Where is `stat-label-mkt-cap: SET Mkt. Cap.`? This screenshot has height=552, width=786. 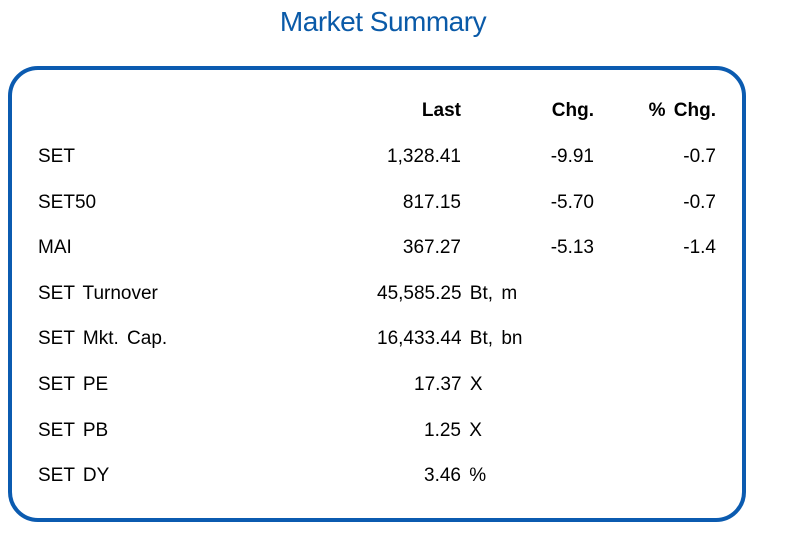 stat-label-mkt-cap: SET Mkt. Cap. is located at coordinates (103, 338).